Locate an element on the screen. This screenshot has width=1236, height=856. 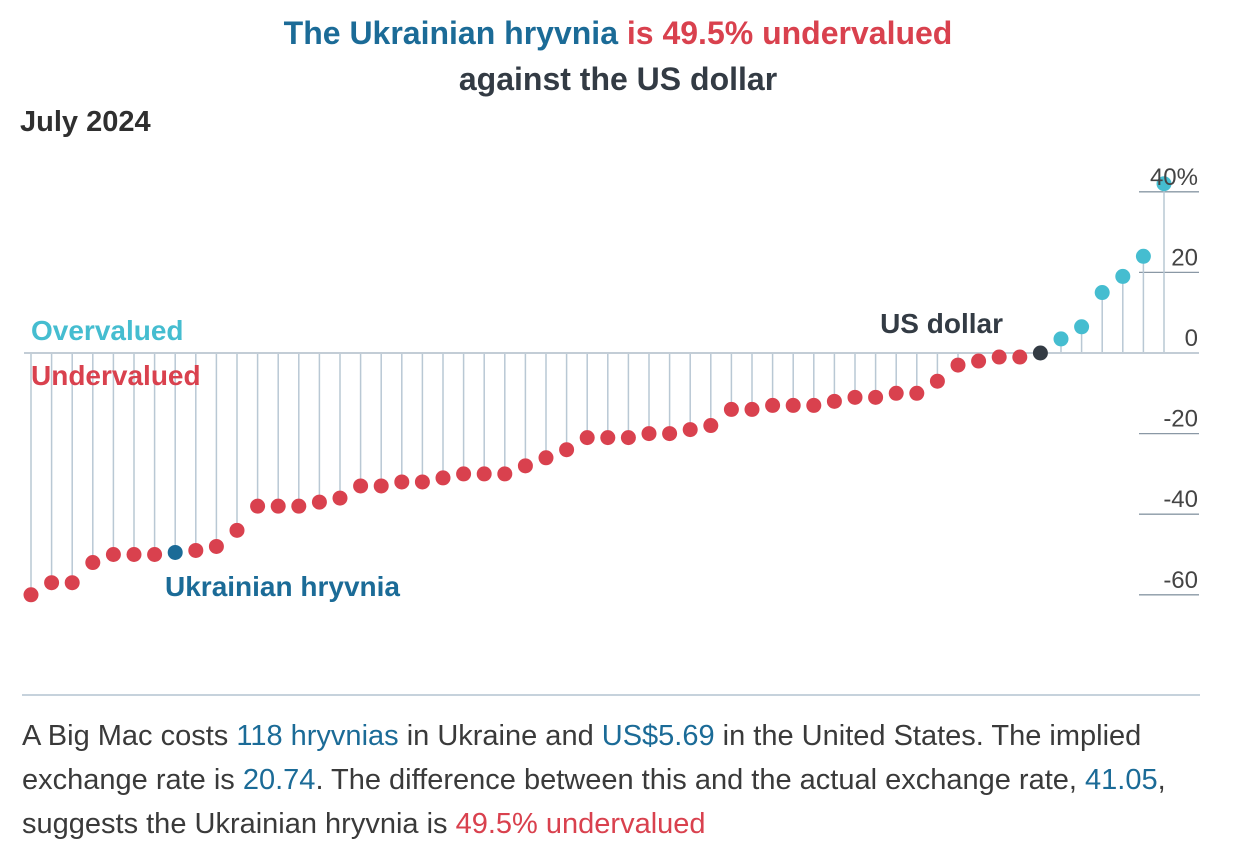
ukrainian-hryvnia-label: Ukrainian hryvnia is located at coordinates (282, 586).